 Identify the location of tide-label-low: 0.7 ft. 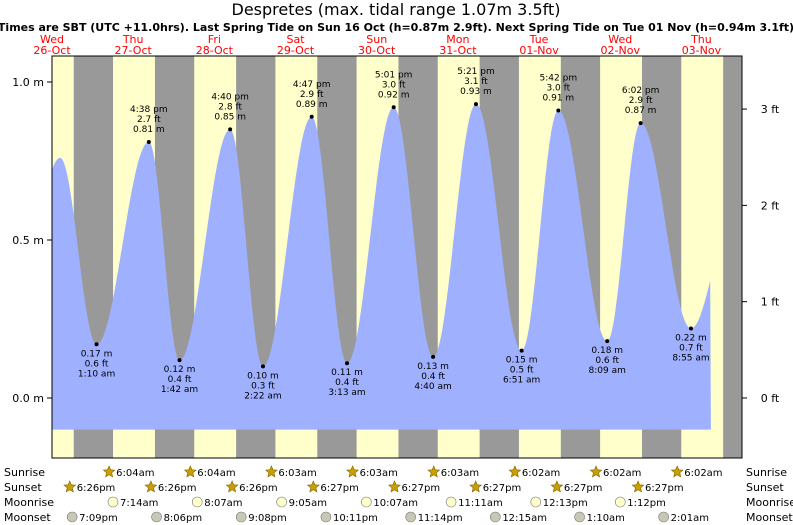
(691, 348).